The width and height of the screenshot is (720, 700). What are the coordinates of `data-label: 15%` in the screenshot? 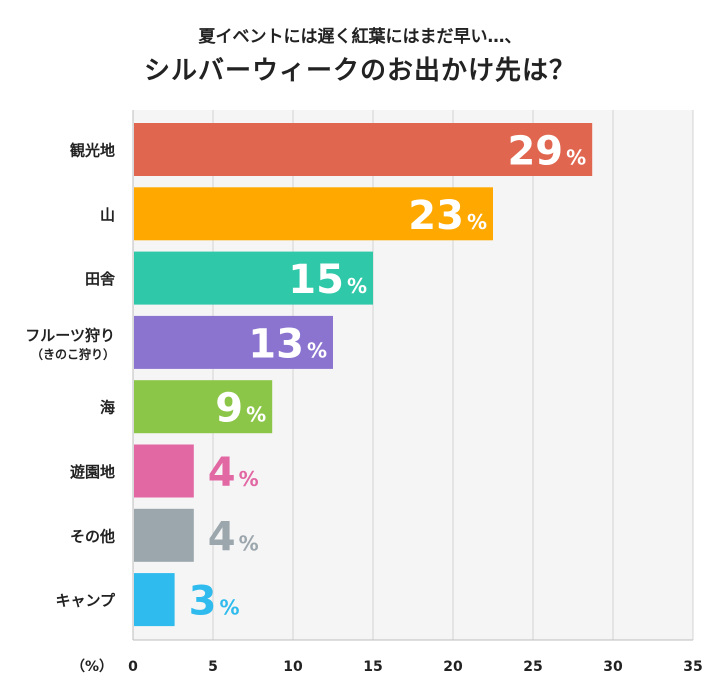 It's located at (327, 280).